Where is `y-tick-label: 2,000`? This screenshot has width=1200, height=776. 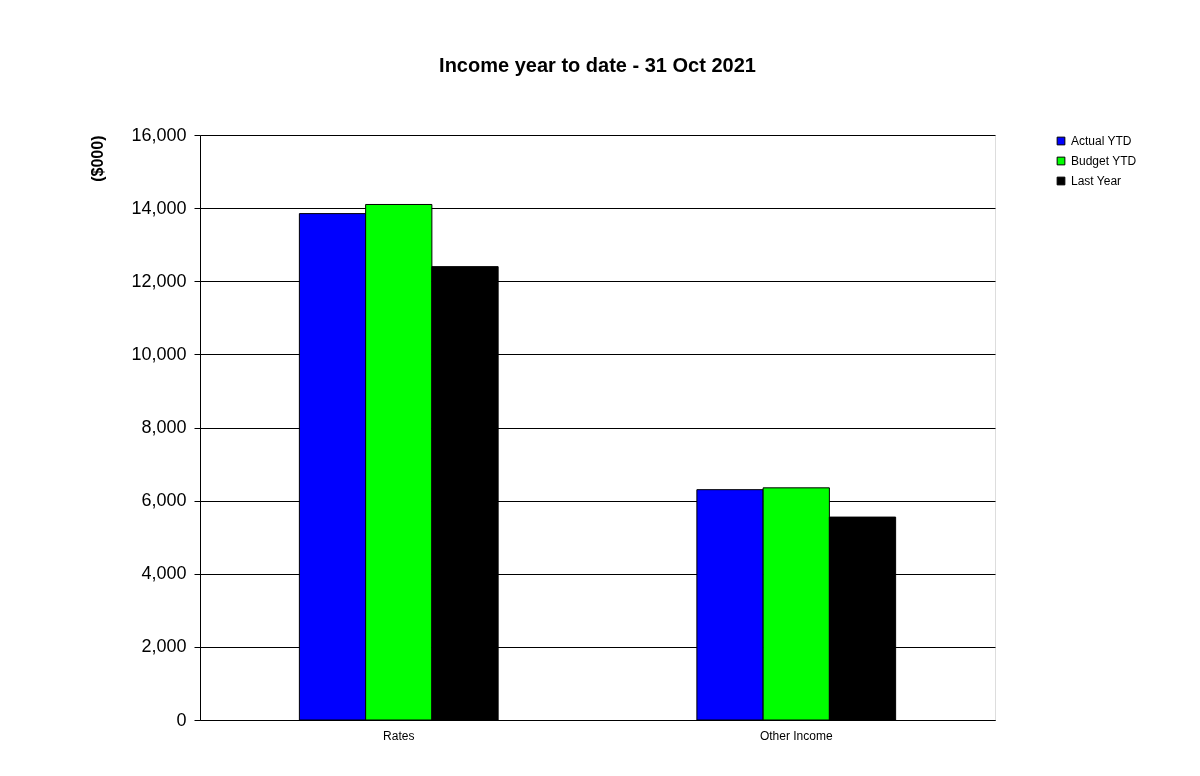 y-tick-label: 2,000 is located at coordinates (164, 646).